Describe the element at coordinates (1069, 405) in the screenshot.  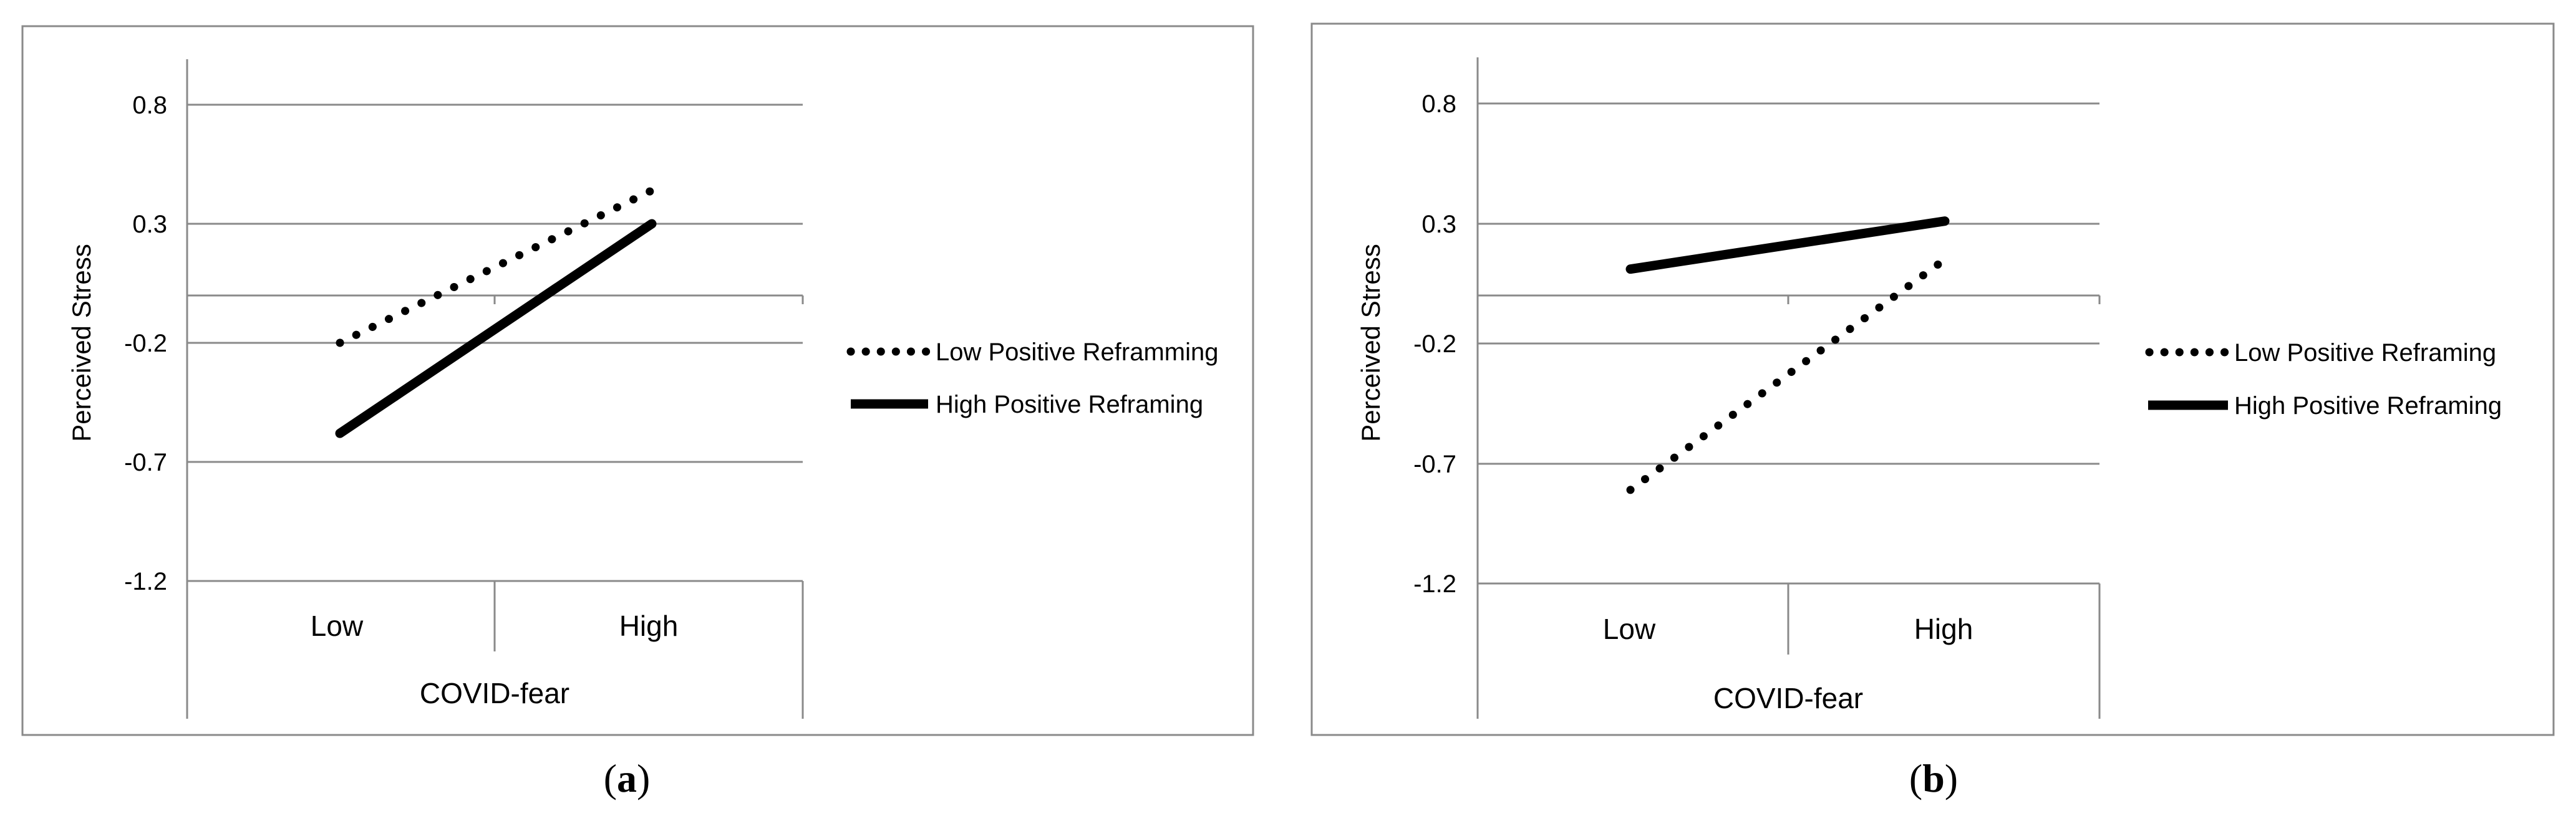
I see `panel-a-legend-label-high: High Positive Reframing` at that location.